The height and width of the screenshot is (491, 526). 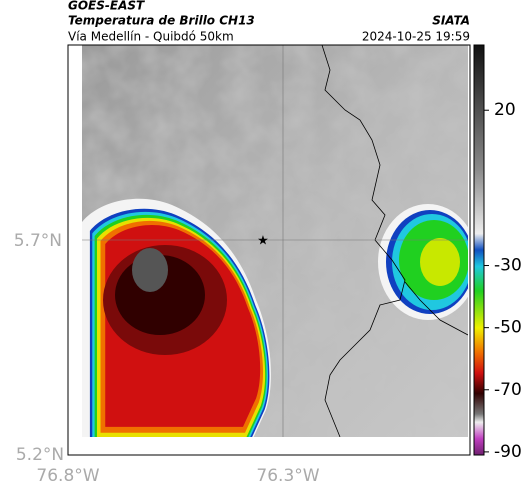 What do you see at coordinates (287, 476) in the screenshot?
I see `lon-label: 76.3°W` at bounding box center [287, 476].